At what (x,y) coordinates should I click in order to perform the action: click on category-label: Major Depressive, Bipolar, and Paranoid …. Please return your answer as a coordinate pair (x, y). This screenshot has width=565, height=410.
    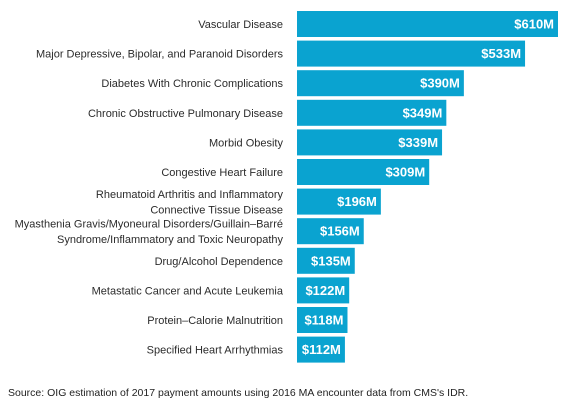
    Looking at the image, I should click on (160, 55).